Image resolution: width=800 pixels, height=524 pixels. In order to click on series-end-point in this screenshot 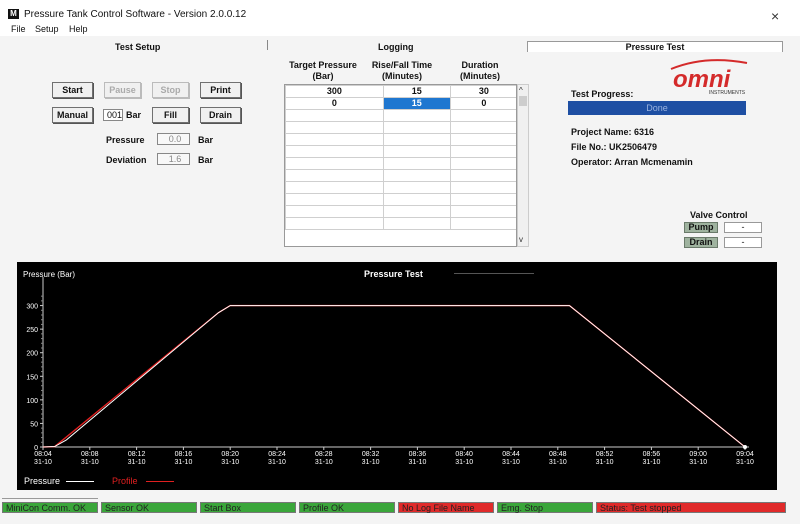, I will do `click(745, 447)`.